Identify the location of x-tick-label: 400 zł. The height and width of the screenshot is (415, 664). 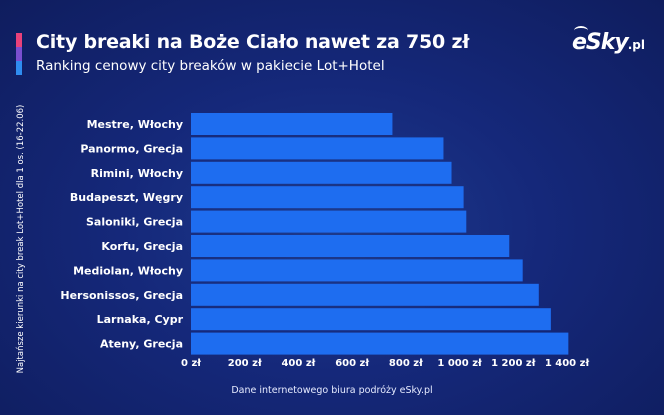
(298, 363).